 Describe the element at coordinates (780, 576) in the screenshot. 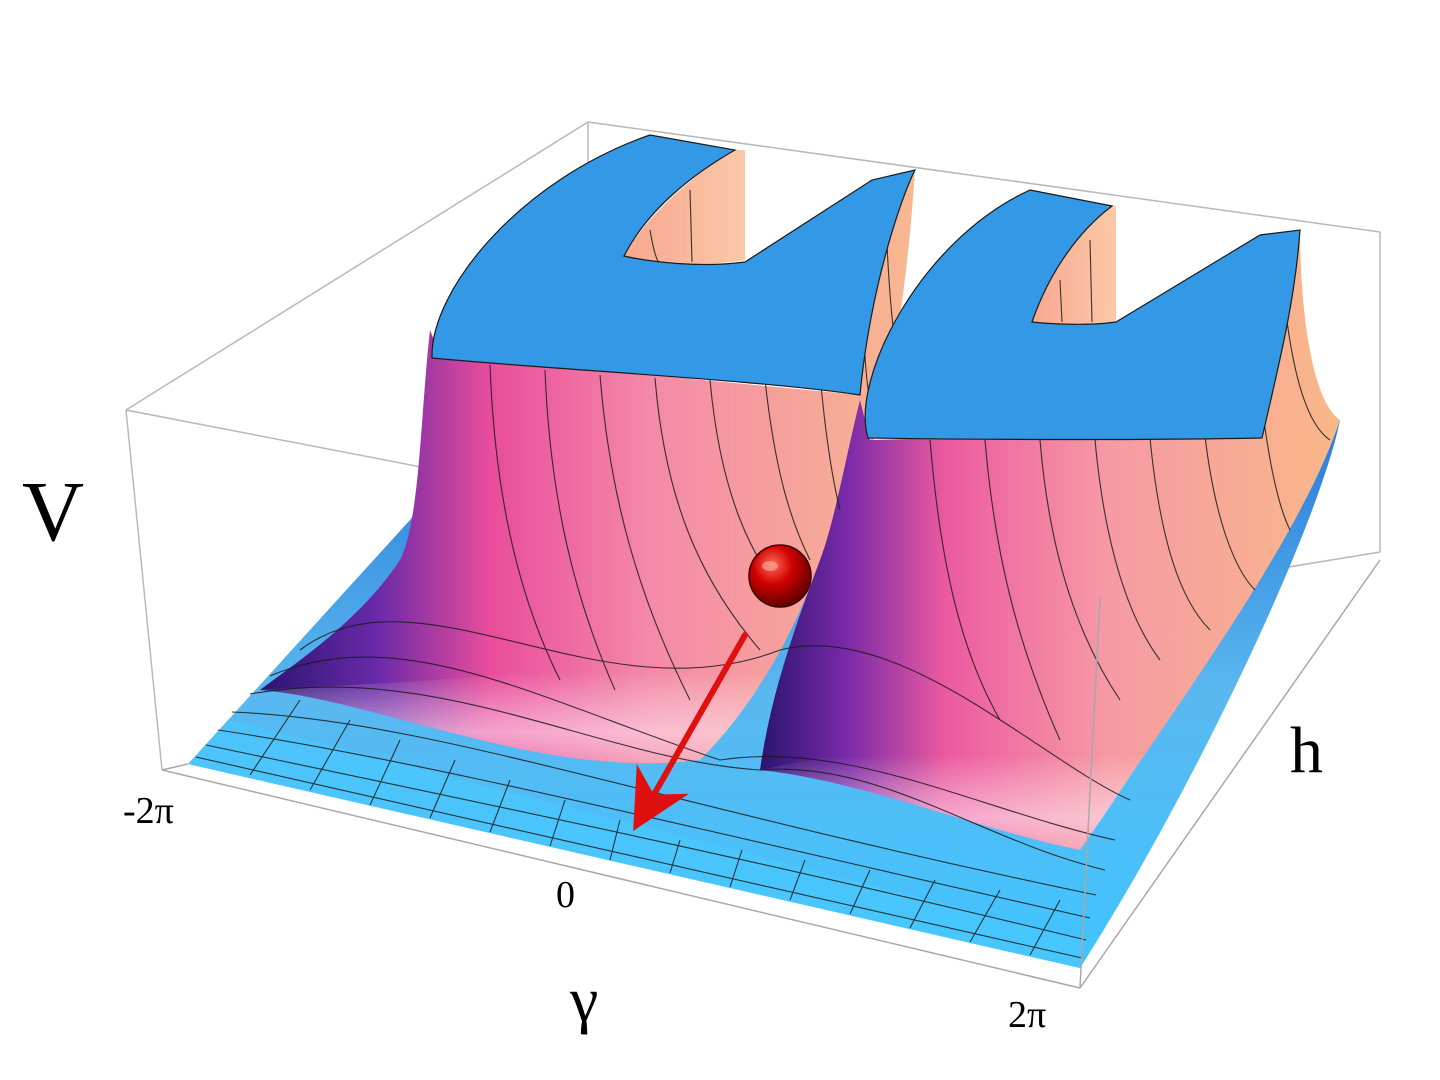

I see `ball-marker` at that location.